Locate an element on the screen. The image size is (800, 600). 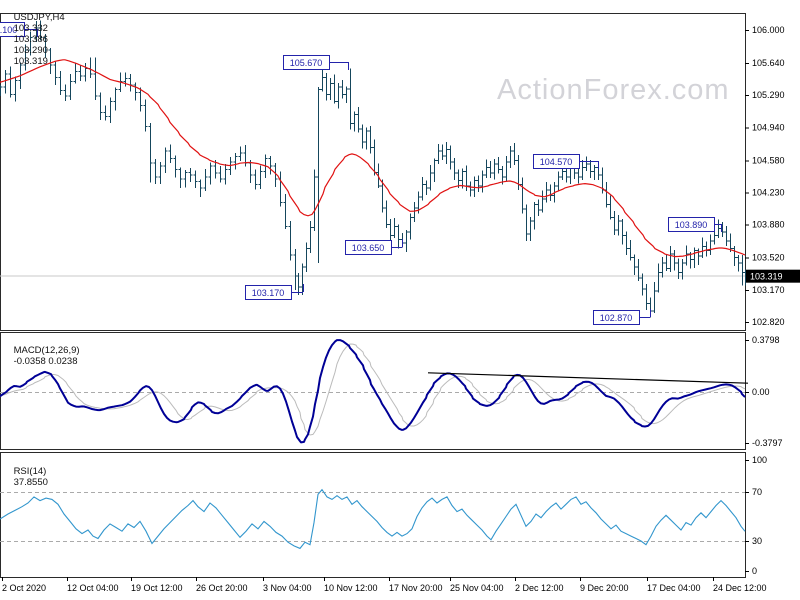
axis-tick-label: 105.290 is located at coordinates (768, 95).